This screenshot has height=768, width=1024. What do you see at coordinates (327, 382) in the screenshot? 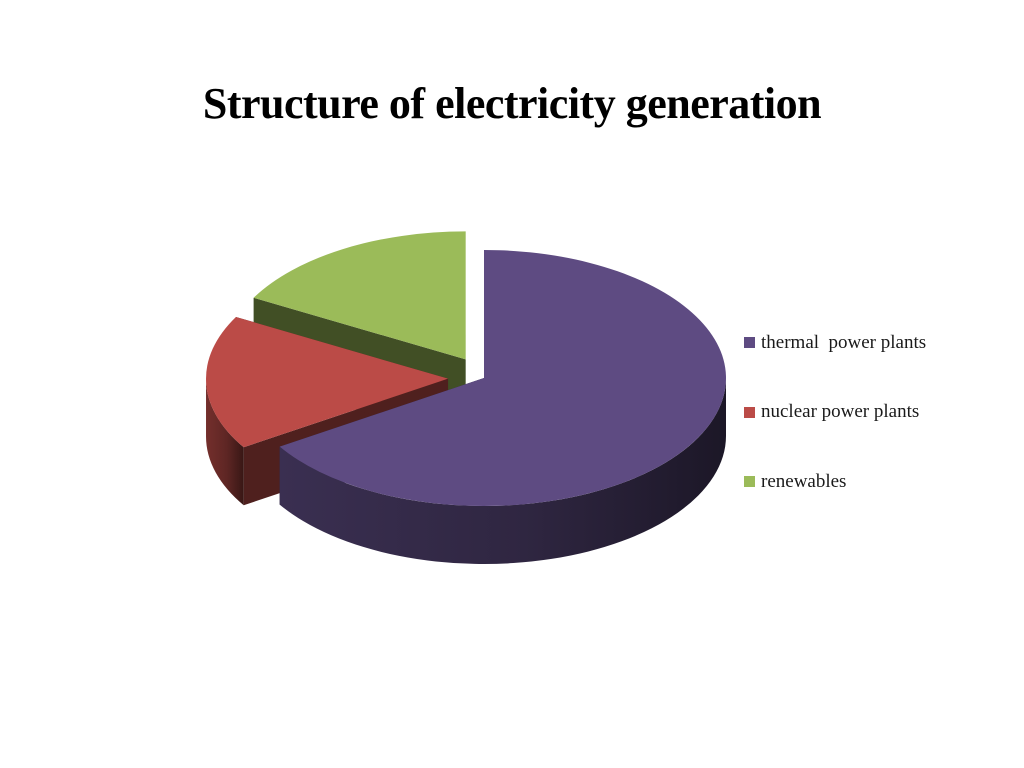
I see `pie-slice-nuclear-top` at bounding box center [327, 382].